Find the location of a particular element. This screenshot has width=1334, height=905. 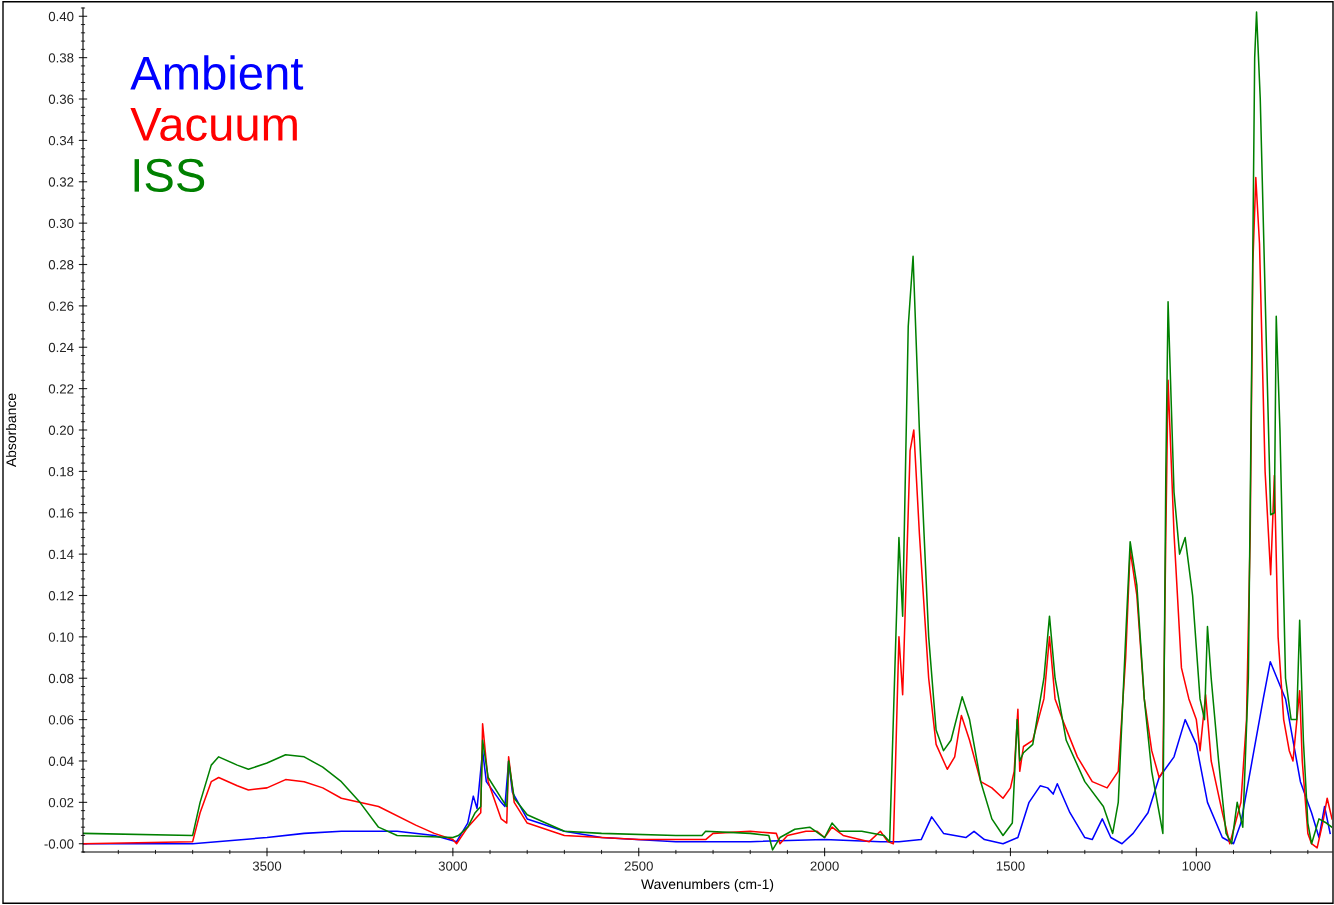

y-tick-label: 0.02 is located at coordinates (61, 802).